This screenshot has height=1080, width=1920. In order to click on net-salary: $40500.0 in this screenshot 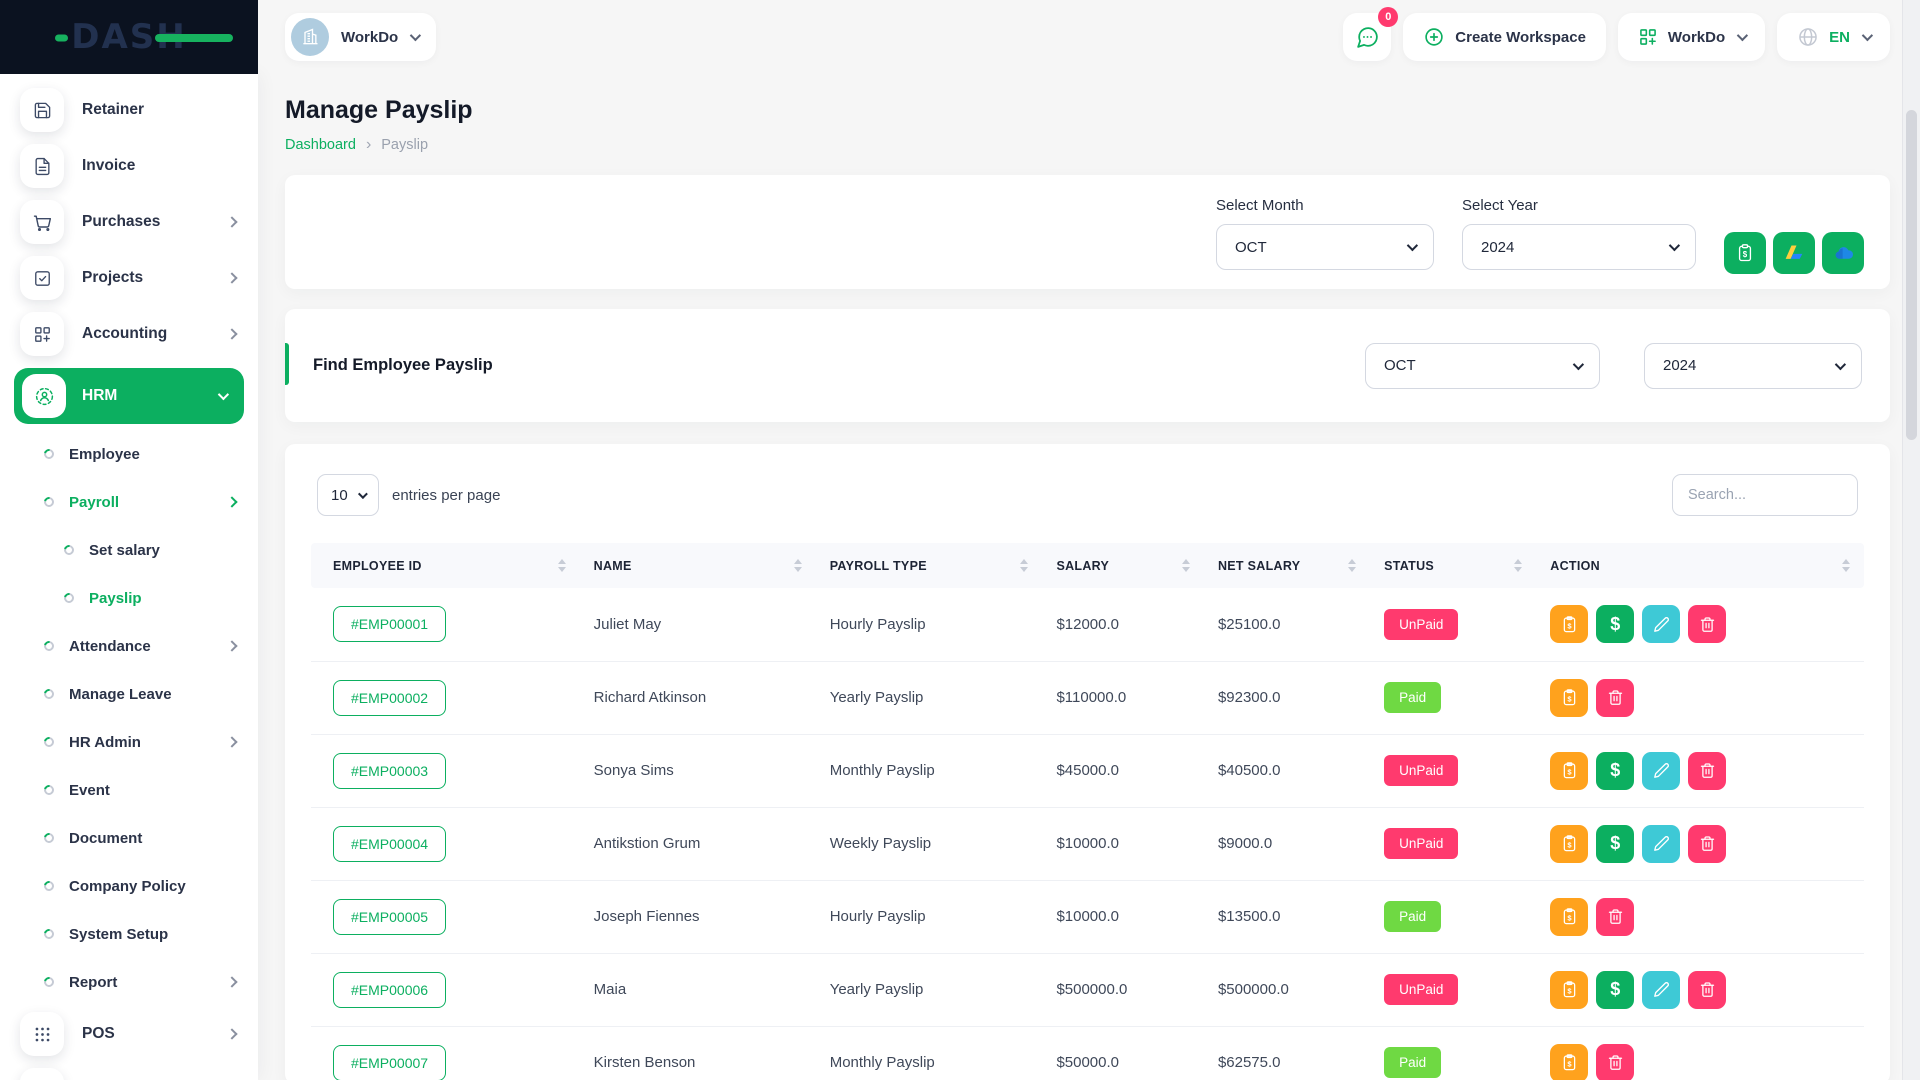, I will do `click(1287, 771)`.